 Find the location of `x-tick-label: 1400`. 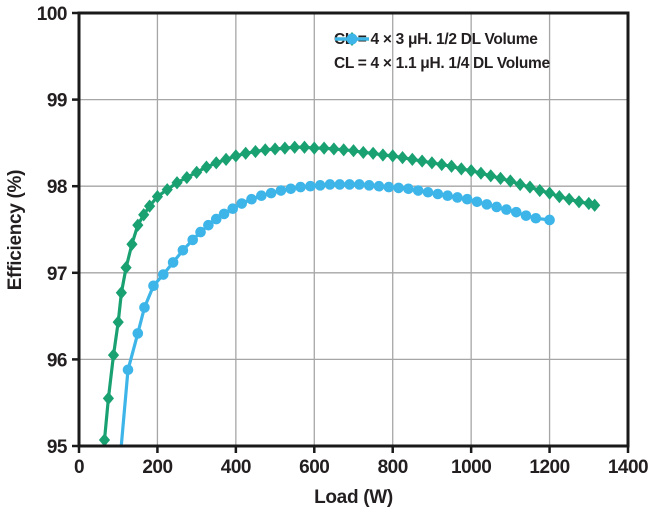

x-tick-label: 1400 is located at coordinates (628, 467).